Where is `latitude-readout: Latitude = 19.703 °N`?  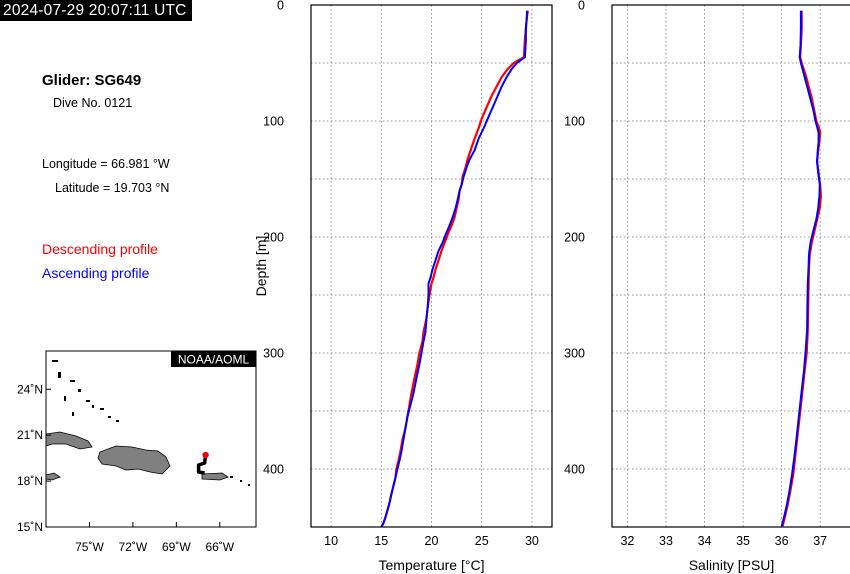 latitude-readout: Latitude = 19.703 °N is located at coordinates (112, 188).